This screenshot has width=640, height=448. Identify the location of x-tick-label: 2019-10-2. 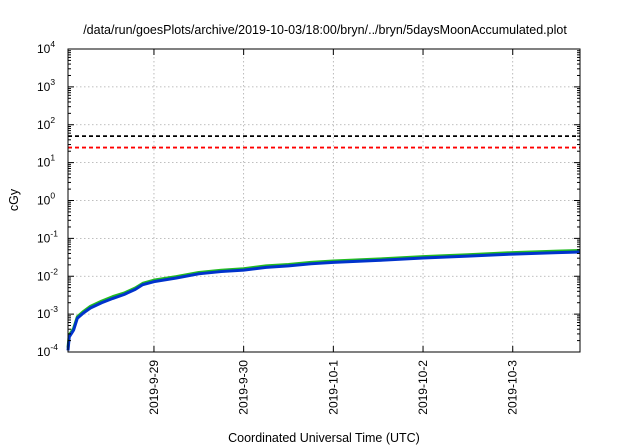
(423, 387).